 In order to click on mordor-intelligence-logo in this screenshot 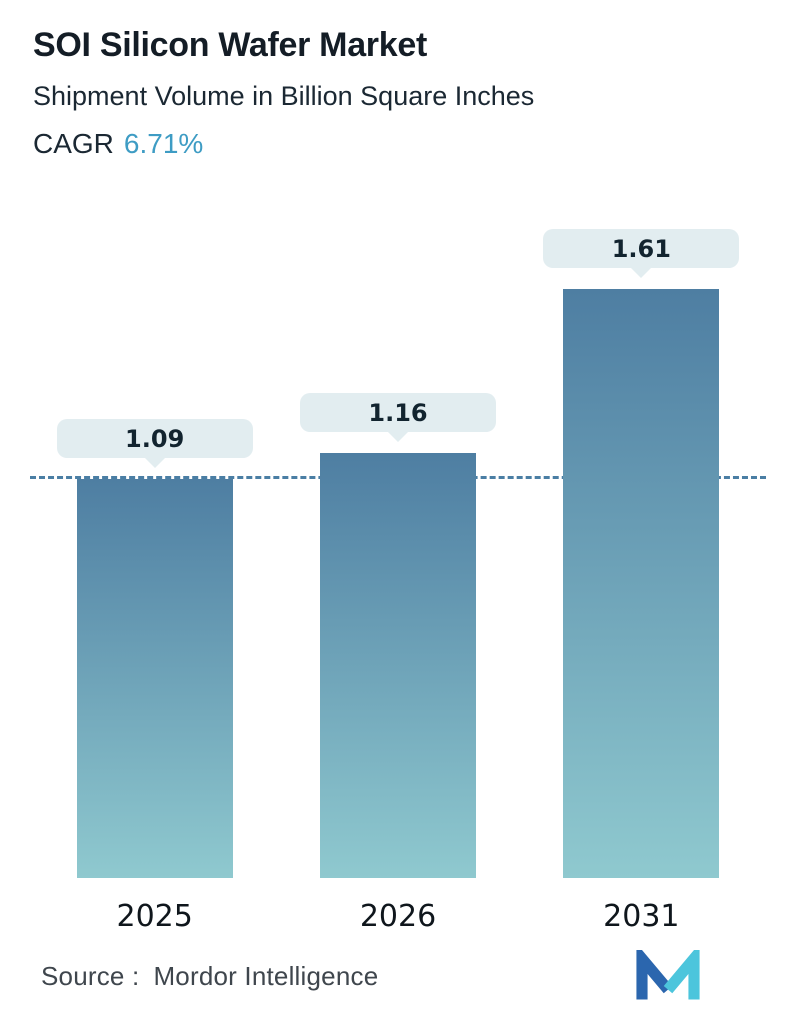, I will do `click(668, 975)`.